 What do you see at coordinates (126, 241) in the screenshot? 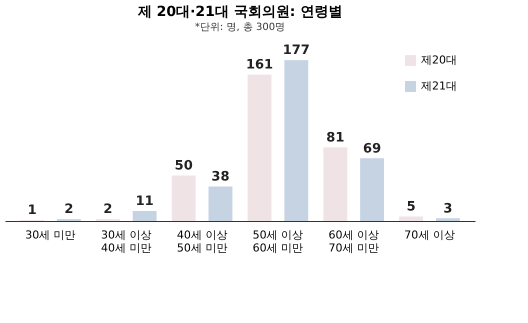
I see `x-tick-label: 30세 이상 40세 미만` at bounding box center [126, 241].